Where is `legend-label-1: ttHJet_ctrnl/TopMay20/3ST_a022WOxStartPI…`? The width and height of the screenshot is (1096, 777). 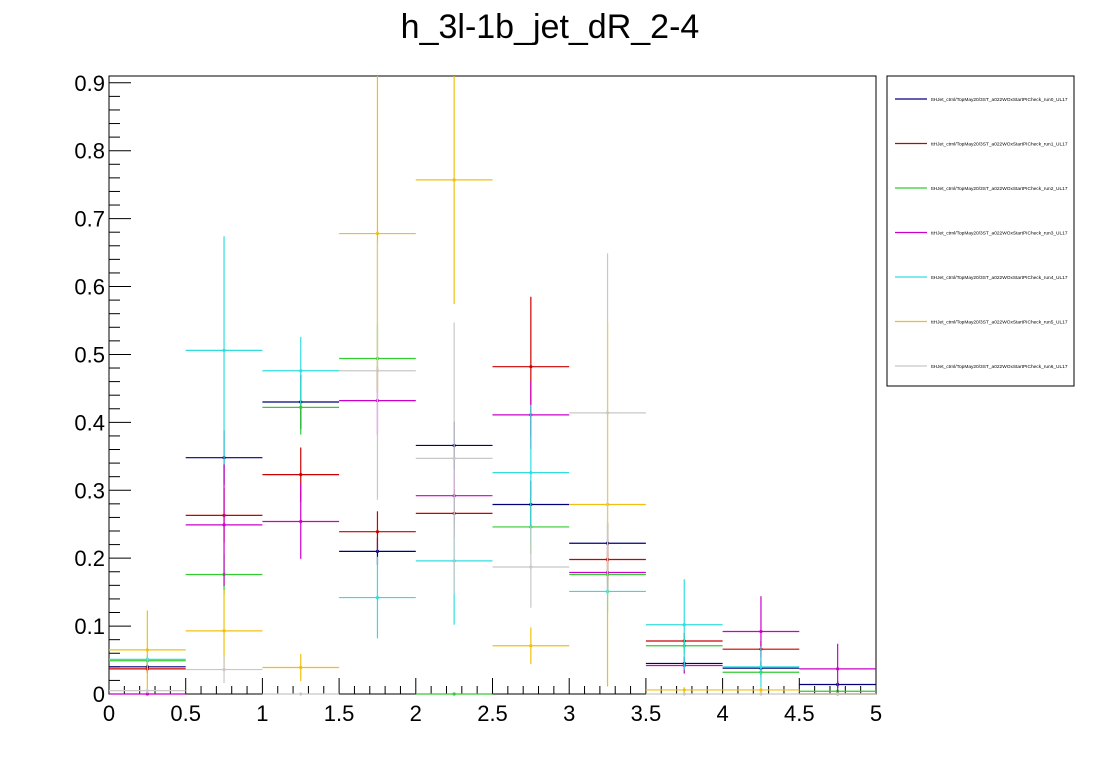
legend-label-1: ttHJet_ctrnl/TopMay20/3ST_a022WOxStartPI… is located at coordinates (999, 145).